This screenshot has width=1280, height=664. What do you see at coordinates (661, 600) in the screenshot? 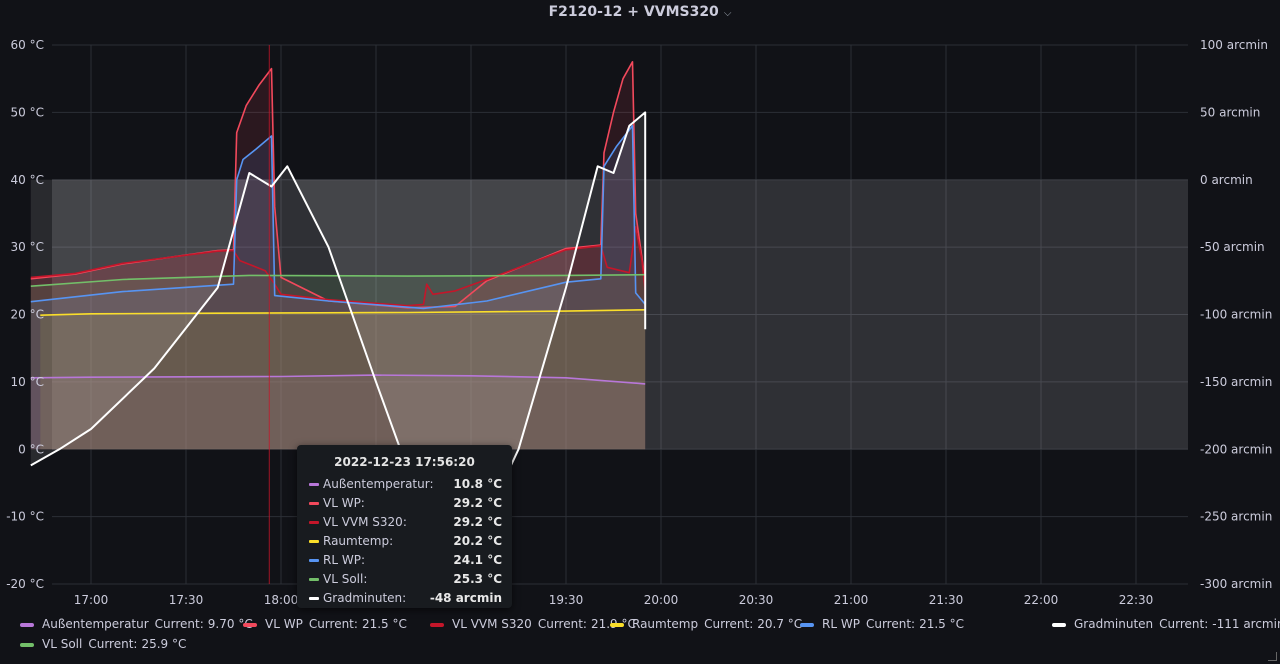
I see `x-tick-label: 20:00` at bounding box center [661, 600].